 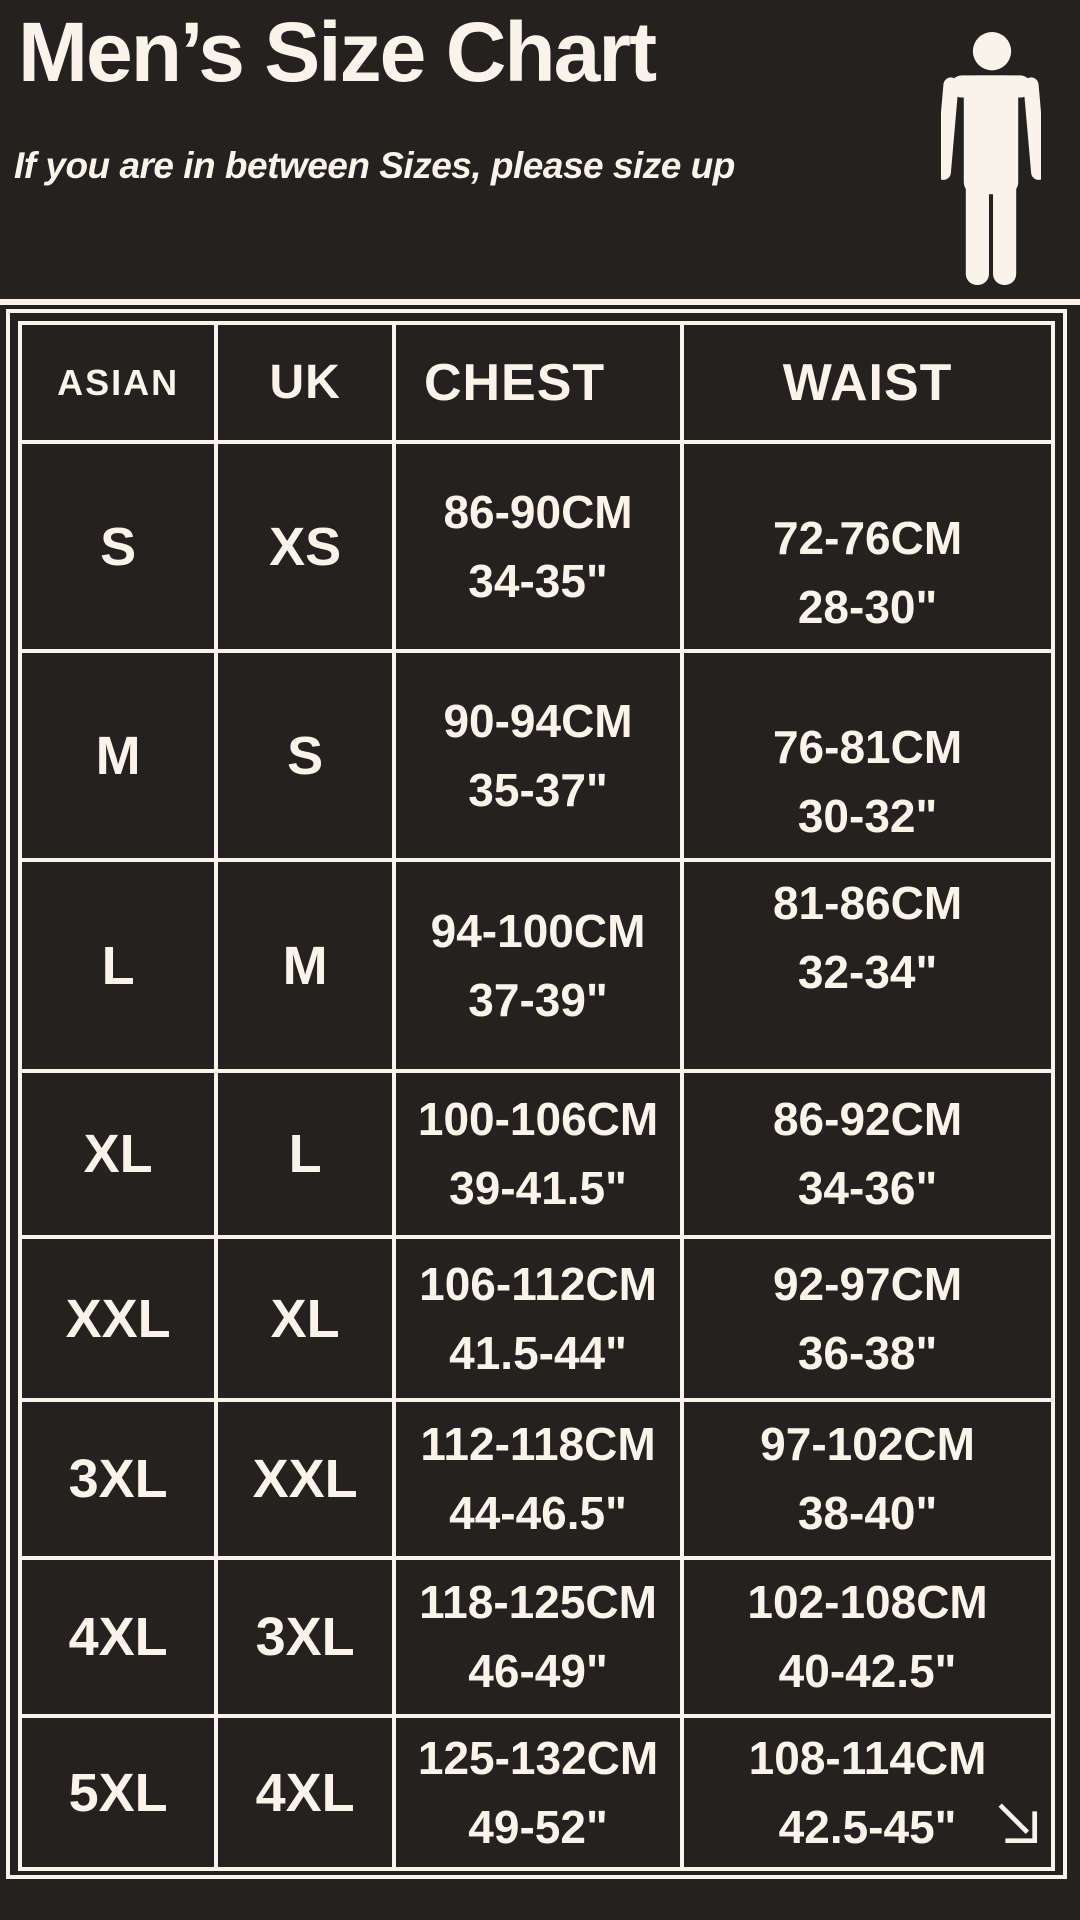 I want to click on measurement-lines: 92-97CM 36-38", so click(x=867, y=1318).